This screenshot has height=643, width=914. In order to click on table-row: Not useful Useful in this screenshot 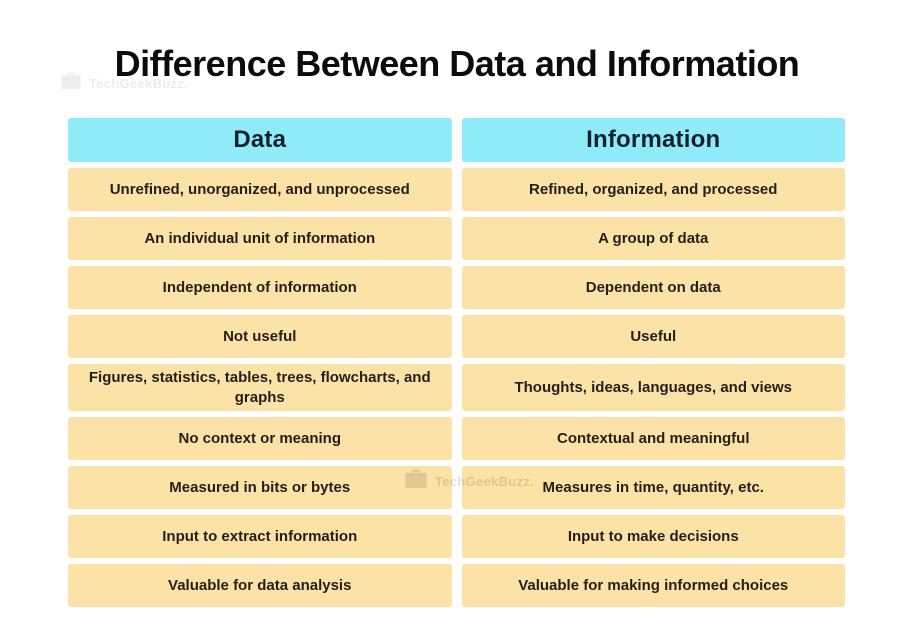, I will do `click(456, 336)`.